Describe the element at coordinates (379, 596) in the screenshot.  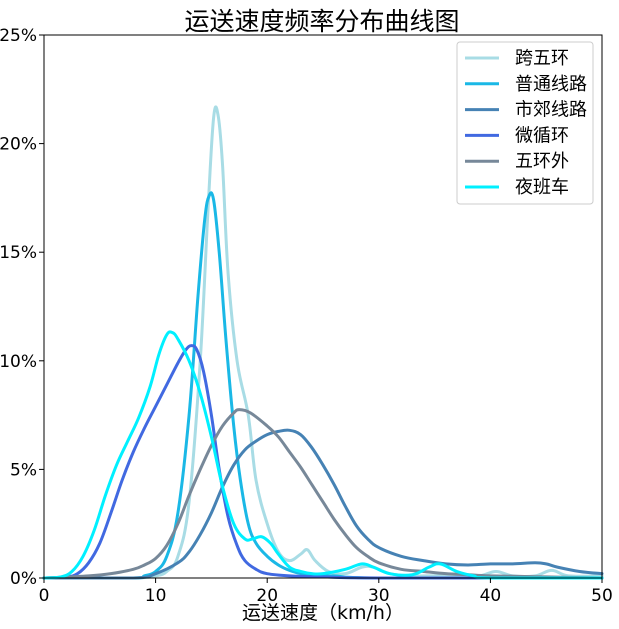
I see `x-tick-label: 30` at that location.